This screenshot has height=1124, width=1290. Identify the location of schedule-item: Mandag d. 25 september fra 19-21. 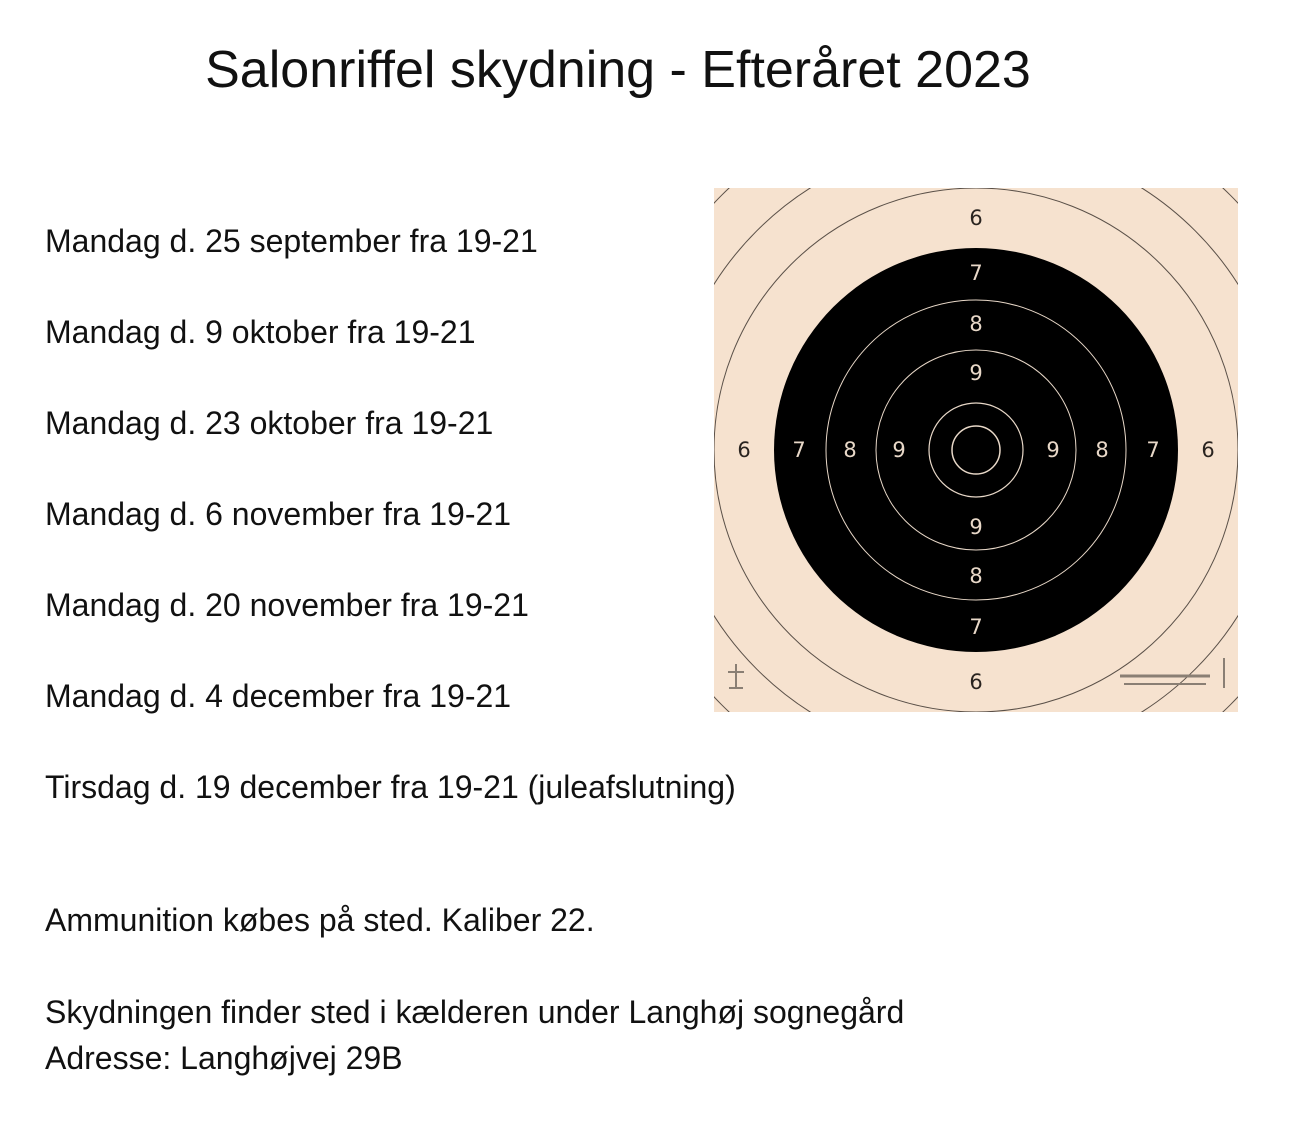
(291, 241).